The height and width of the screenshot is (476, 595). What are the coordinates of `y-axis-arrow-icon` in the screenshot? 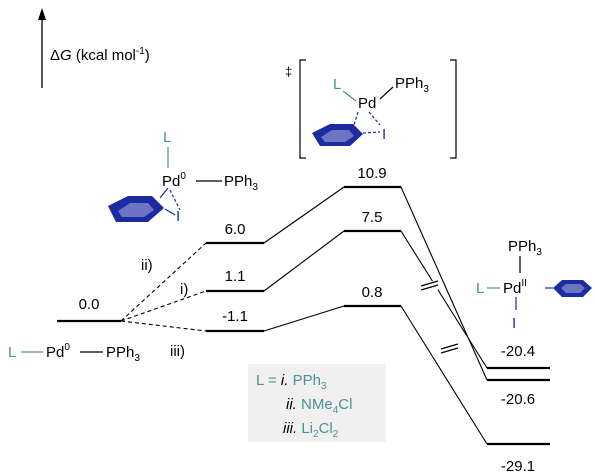 It's located at (42, 14).